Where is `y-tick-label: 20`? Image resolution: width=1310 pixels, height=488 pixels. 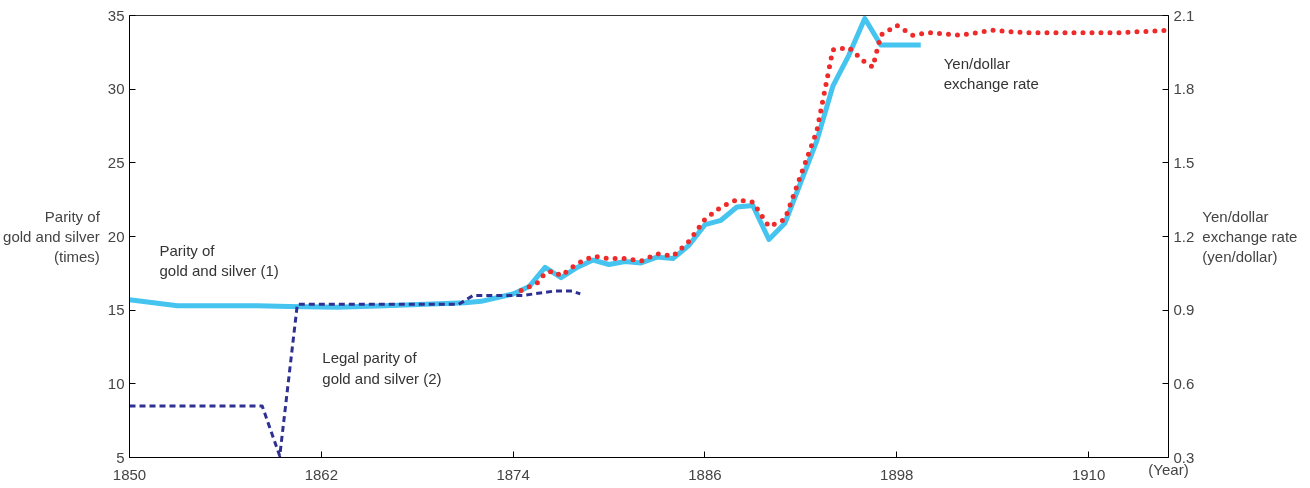 y-tick-label: 20 is located at coordinates (116, 236).